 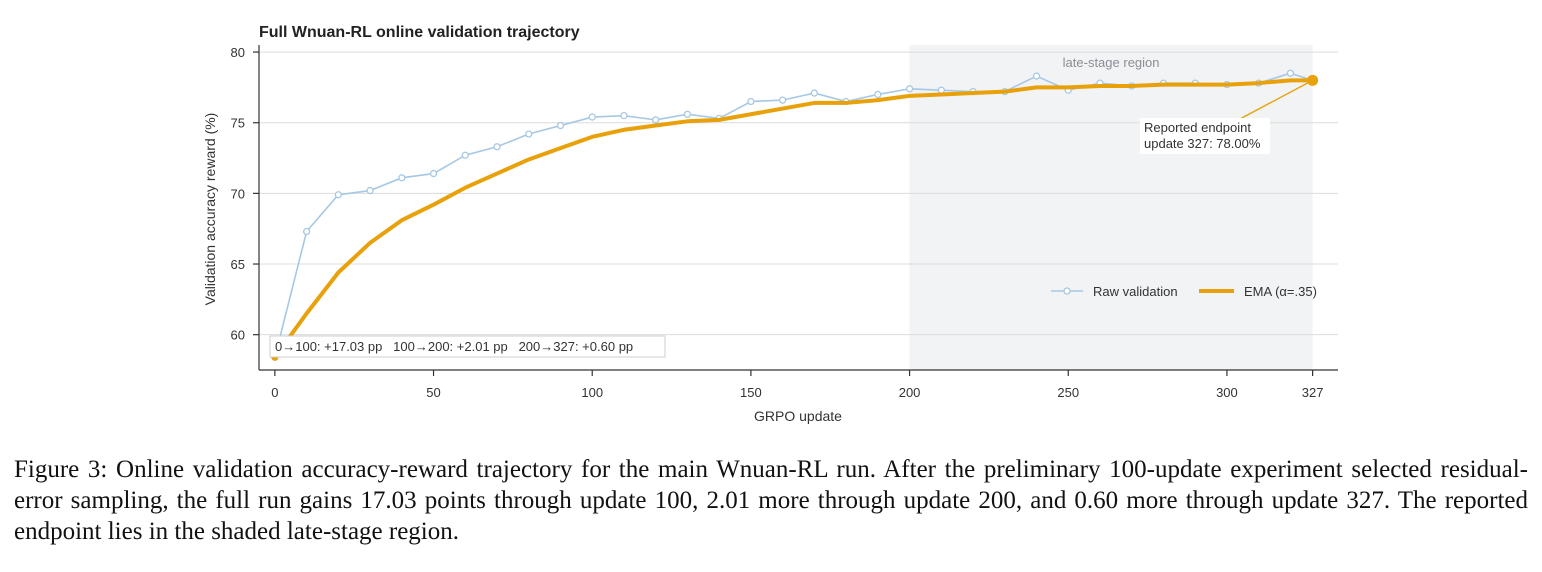 I want to click on endpoint-label-box, so click(x=1205, y=136).